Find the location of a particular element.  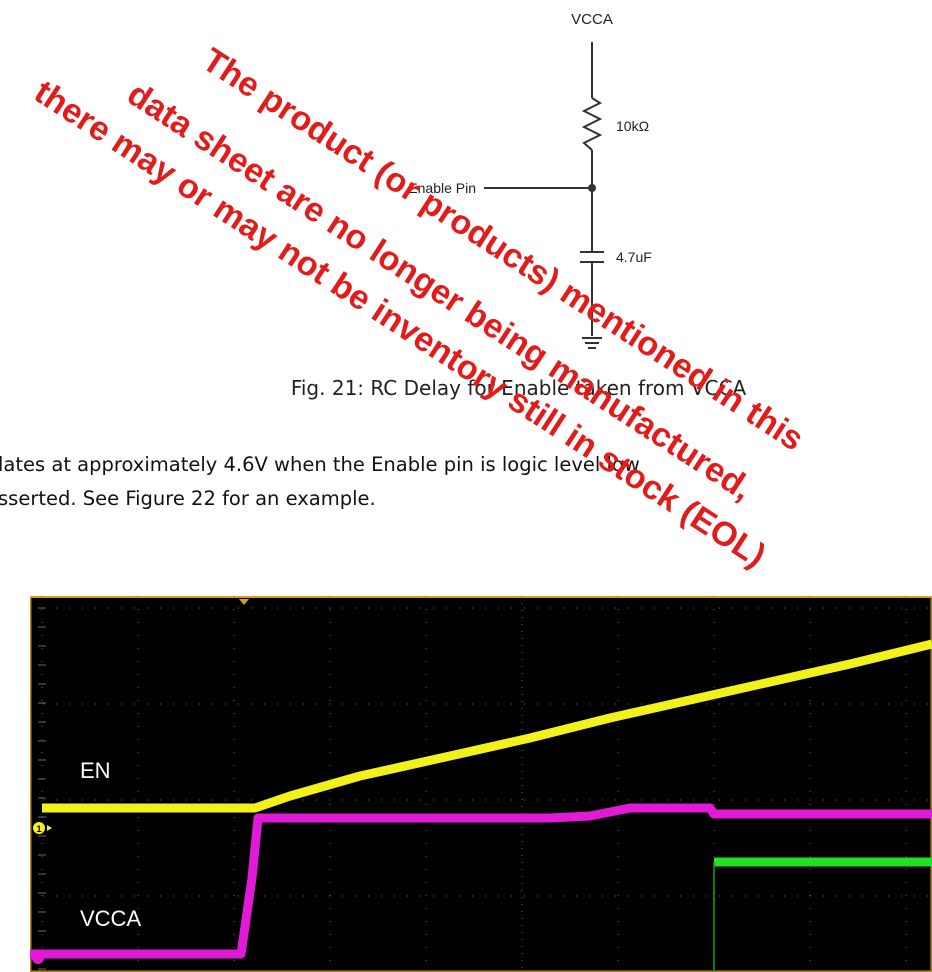

svg-text: 1 is located at coordinates (38, 829).